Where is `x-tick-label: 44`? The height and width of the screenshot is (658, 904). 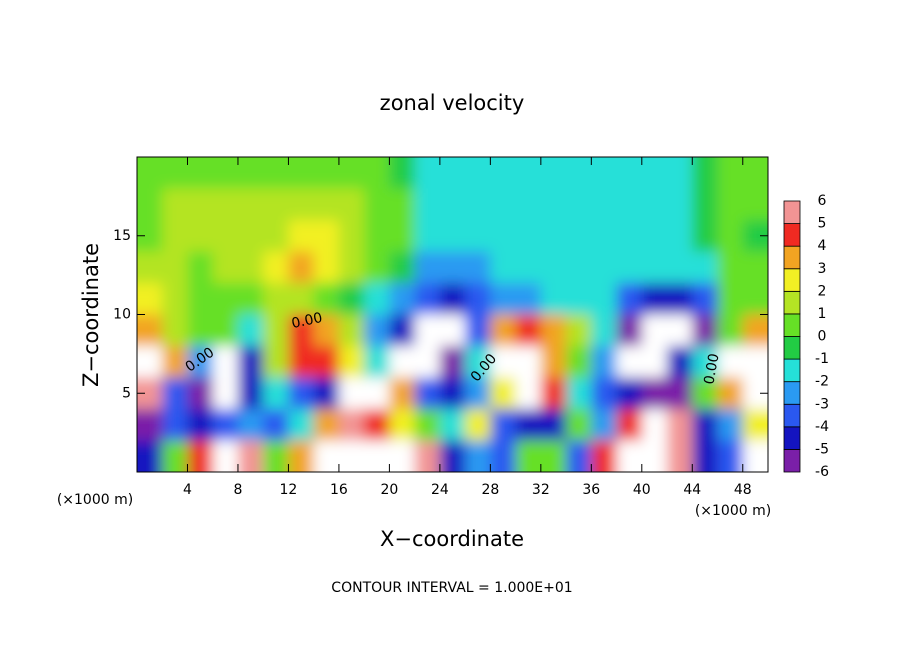
x-tick-label: 44 is located at coordinates (692, 490).